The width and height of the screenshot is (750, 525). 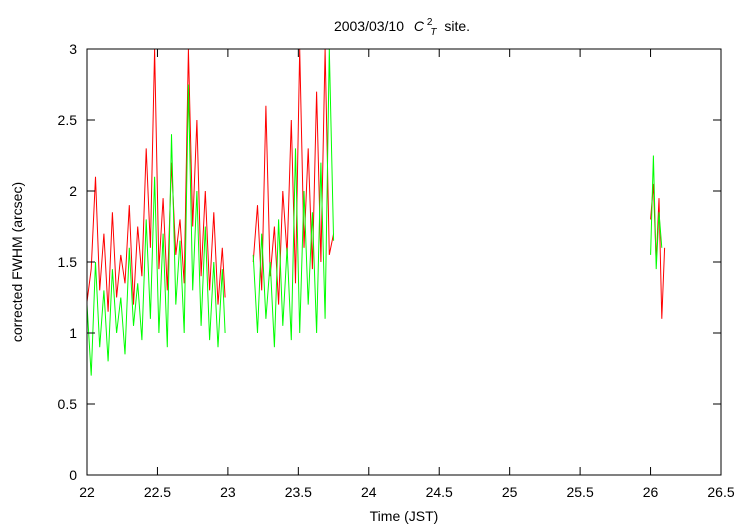 What do you see at coordinates (651, 492) in the screenshot?
I see `x-tick-label-8: 26` at bounding box center [651, 492].